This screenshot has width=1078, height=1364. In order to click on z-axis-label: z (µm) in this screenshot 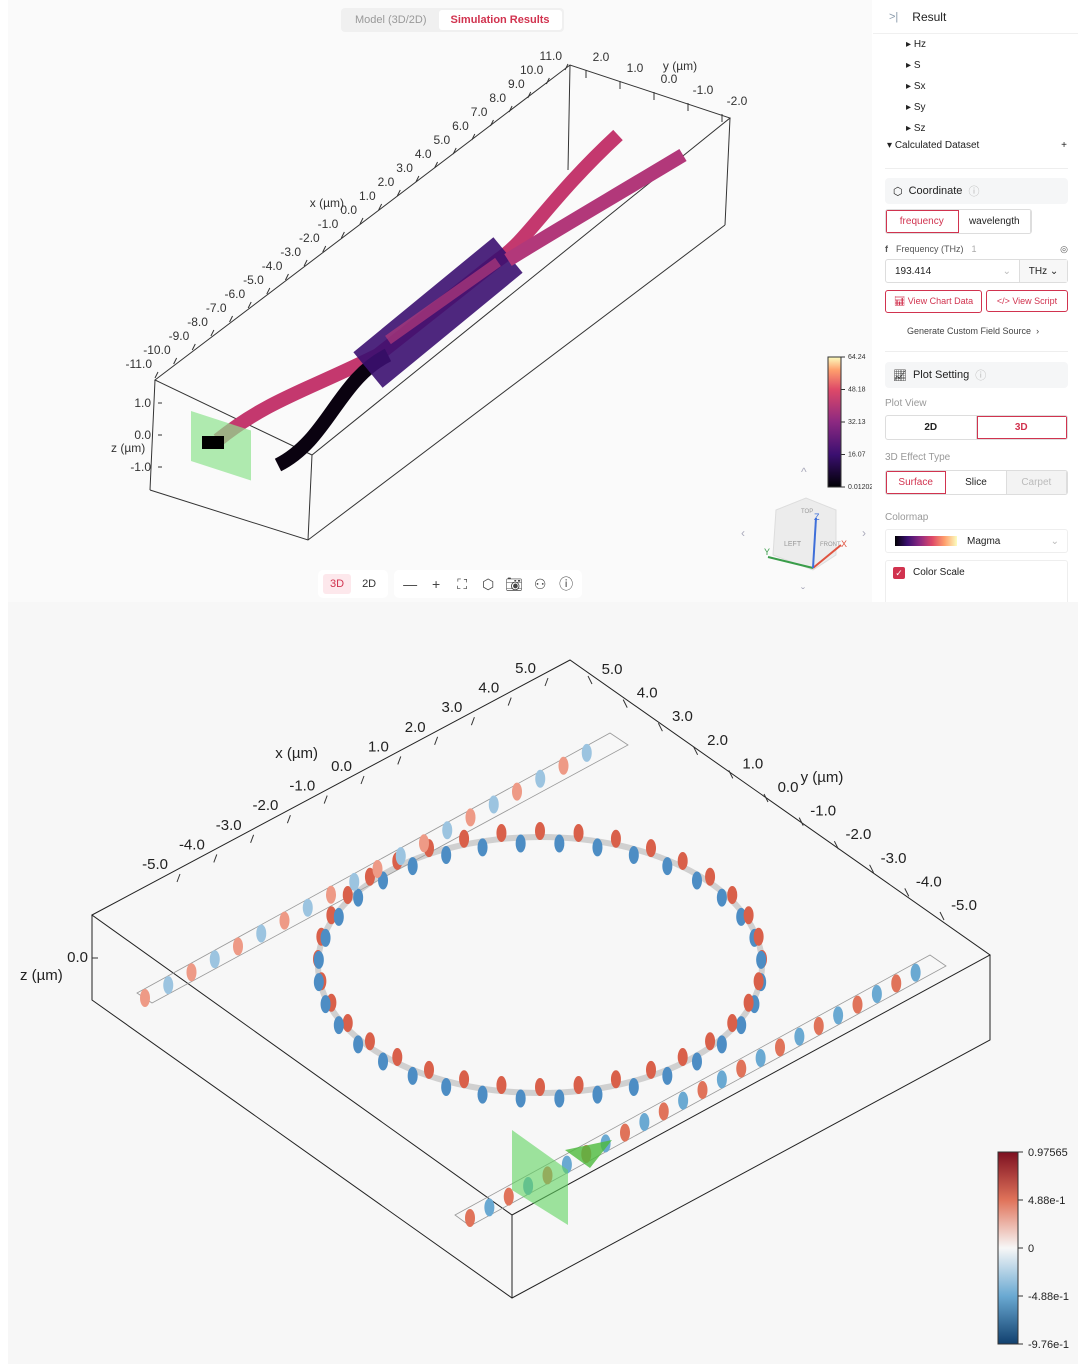, I will do `click(128, 448)`.